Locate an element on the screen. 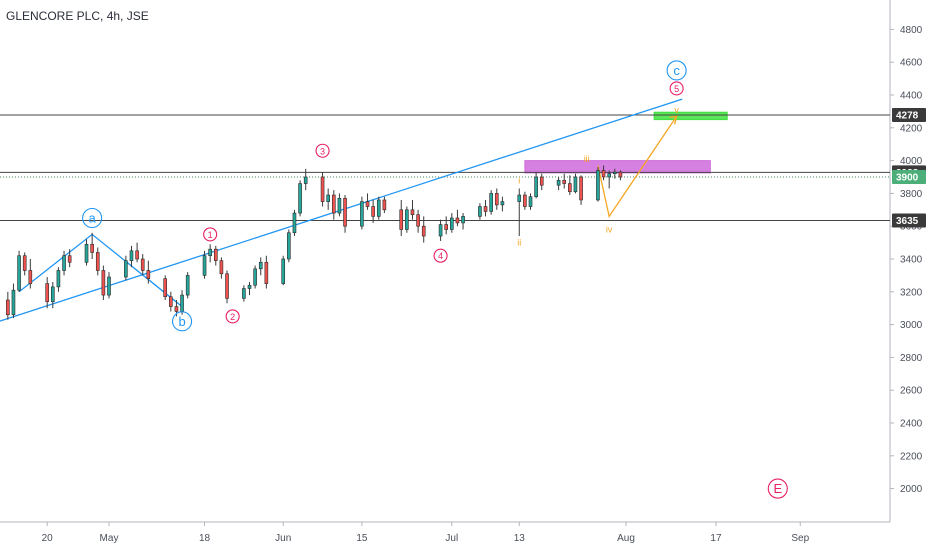  price-tick-label: 2200 is located at coordinates (911, 456).